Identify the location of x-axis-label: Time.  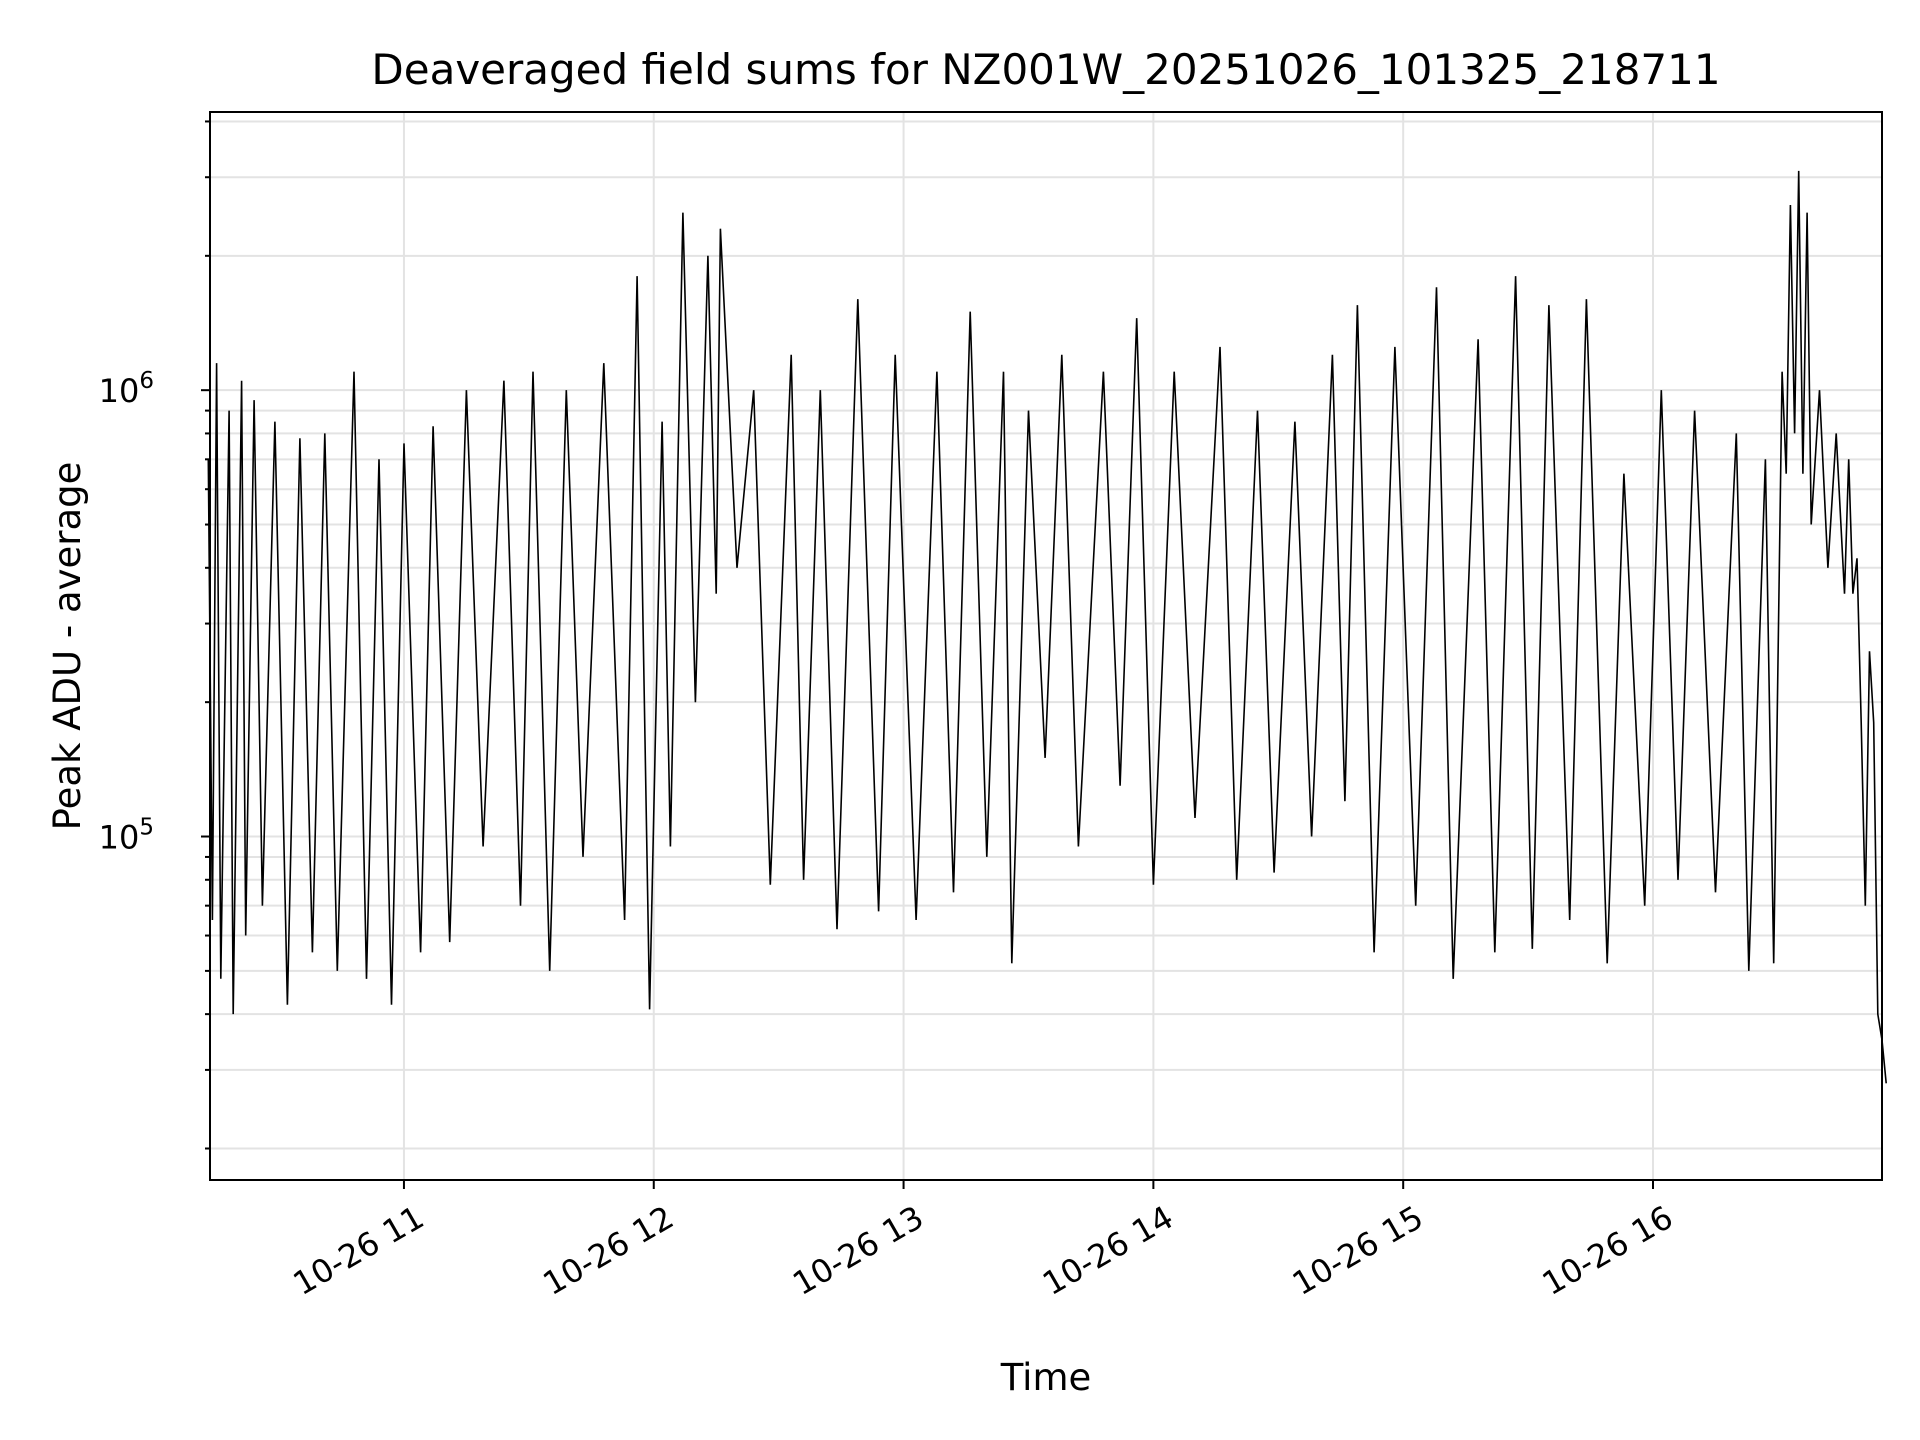
(1046, 1377).